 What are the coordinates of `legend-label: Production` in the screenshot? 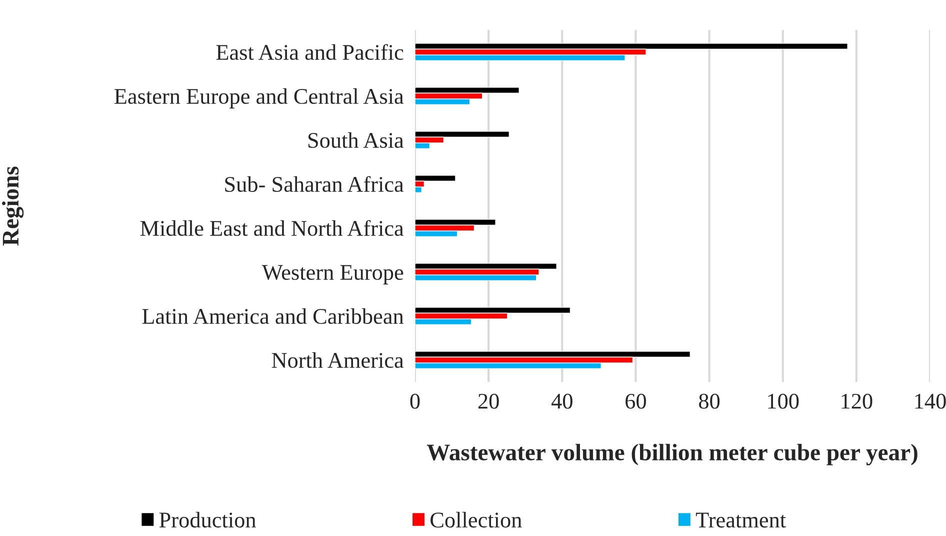 It's located at (207, 520).